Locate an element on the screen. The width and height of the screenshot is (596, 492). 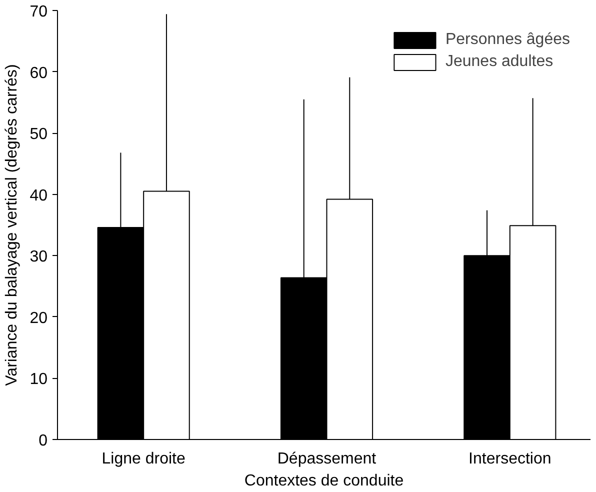
legend-label: Jeunes adultes is located at coordinates (499, 62).